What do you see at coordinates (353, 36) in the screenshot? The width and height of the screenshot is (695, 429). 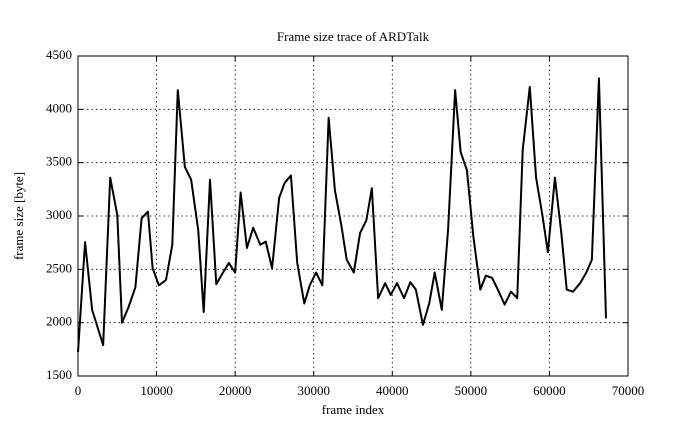 I see `chart-title: Frame size trace of ARDTalk` at bounding box center [353, 36].